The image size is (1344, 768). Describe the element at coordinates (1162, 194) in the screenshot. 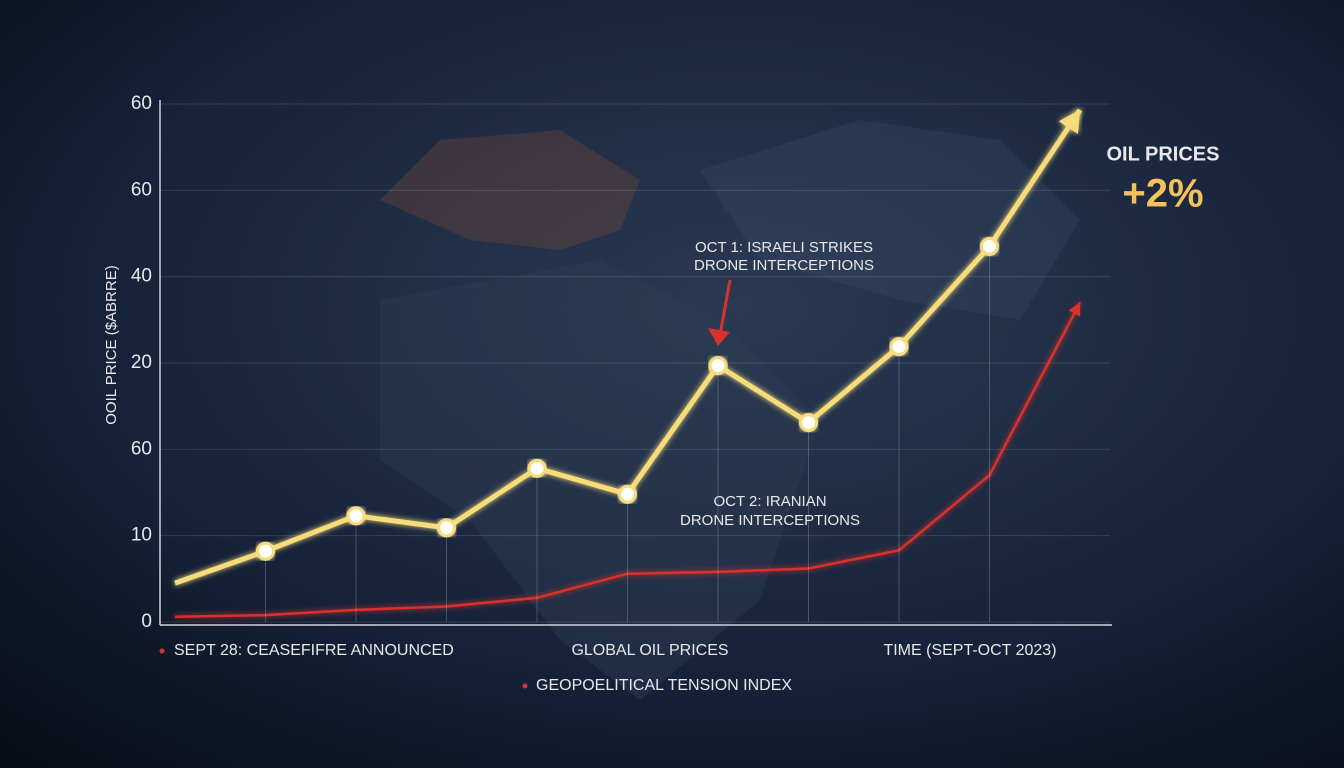

I see `annotation: +2%` at that location.